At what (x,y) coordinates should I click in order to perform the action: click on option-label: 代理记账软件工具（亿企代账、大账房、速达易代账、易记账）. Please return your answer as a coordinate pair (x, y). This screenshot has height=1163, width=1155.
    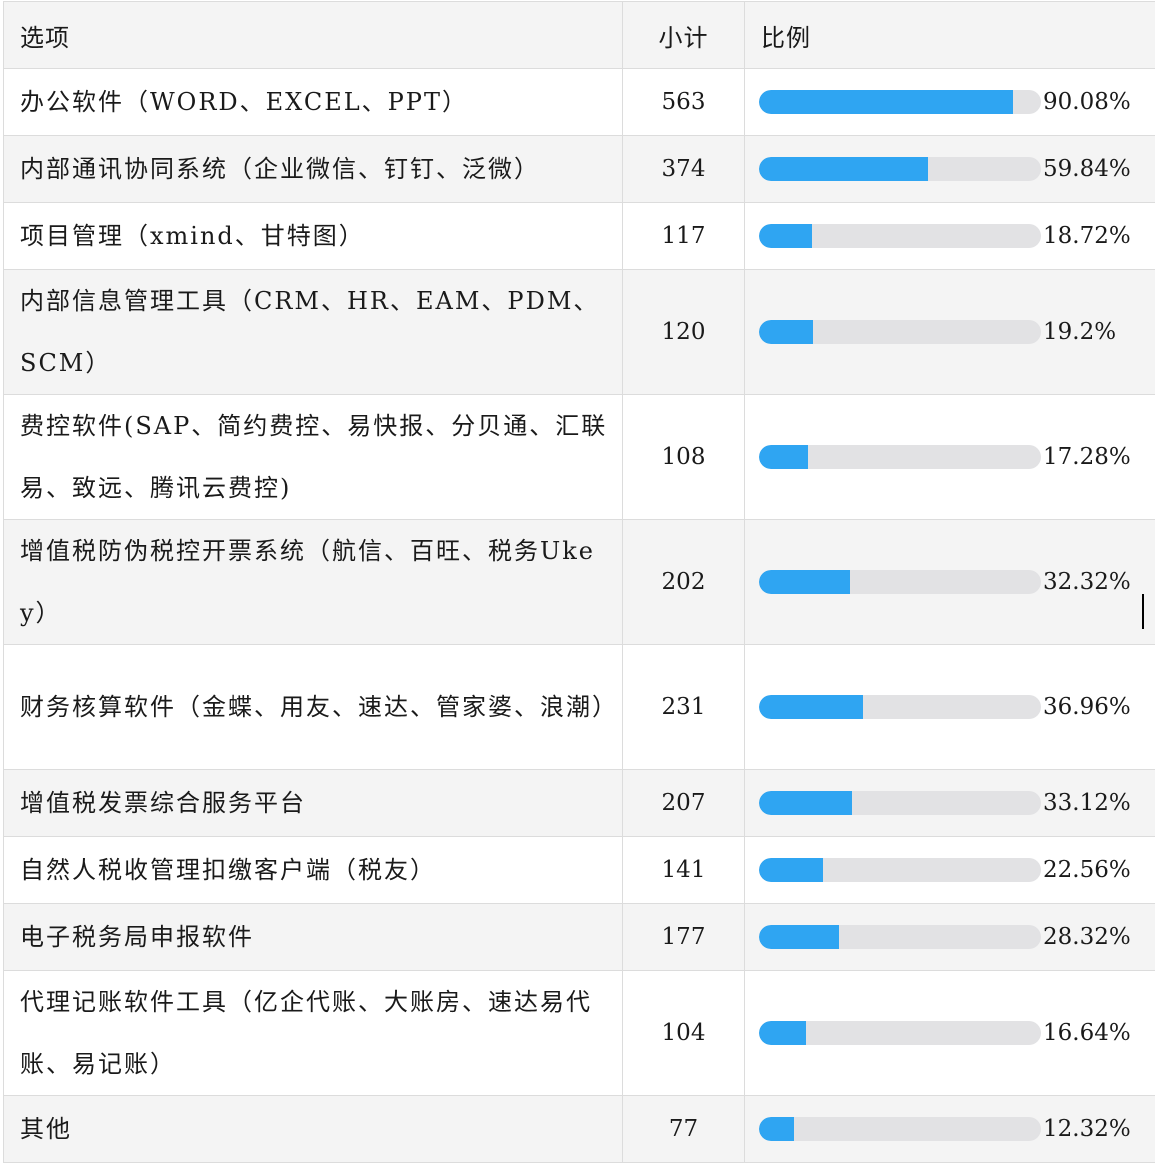
    Looking at the image, I should click on (313, 1033).